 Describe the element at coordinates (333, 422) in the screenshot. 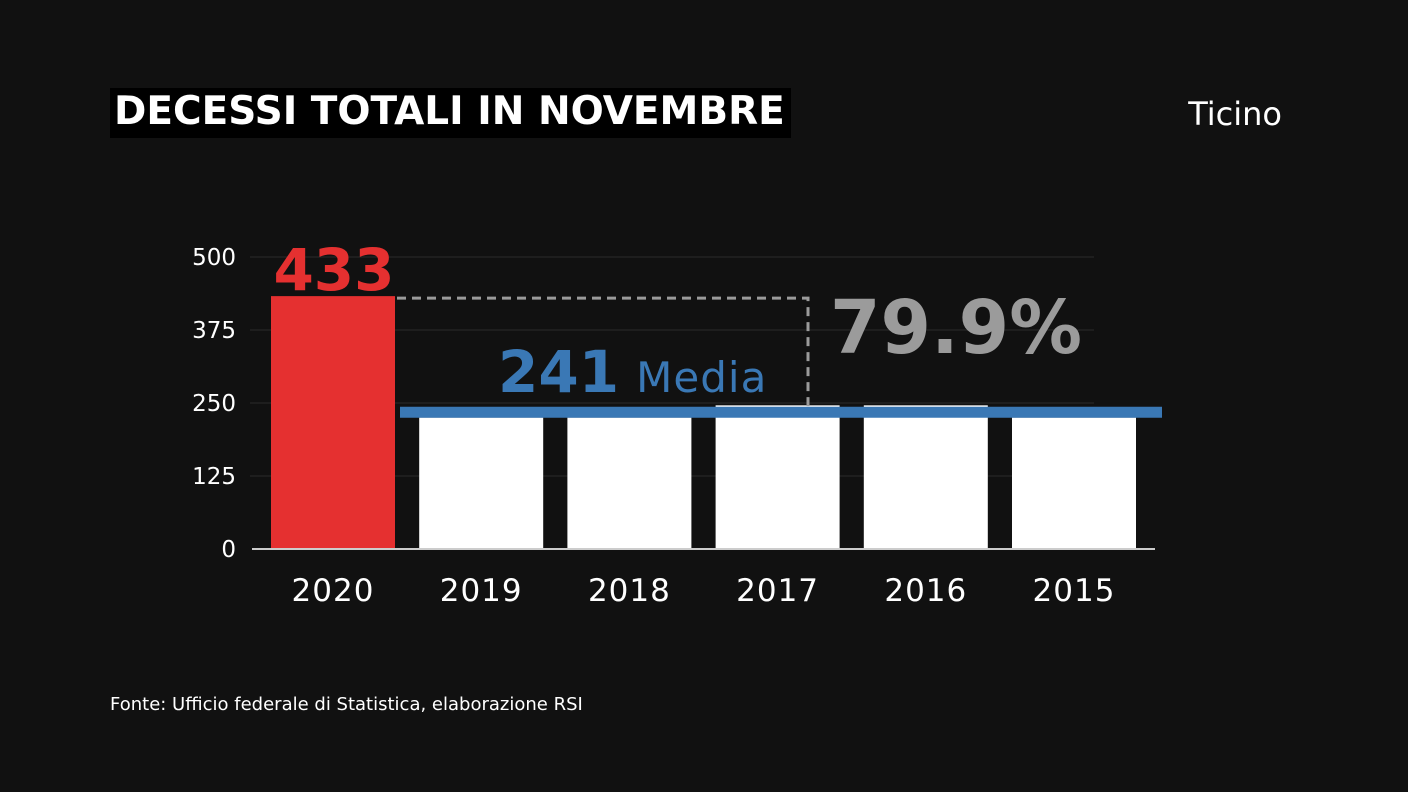

I see `bar-2020` at that location.